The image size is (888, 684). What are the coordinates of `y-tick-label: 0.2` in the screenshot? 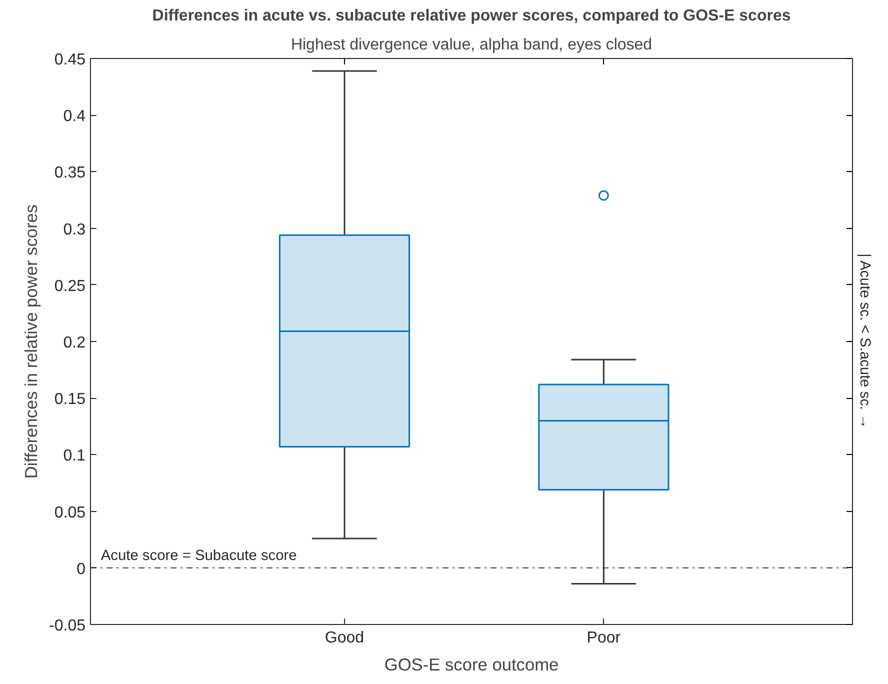 It's located at (74, 343).